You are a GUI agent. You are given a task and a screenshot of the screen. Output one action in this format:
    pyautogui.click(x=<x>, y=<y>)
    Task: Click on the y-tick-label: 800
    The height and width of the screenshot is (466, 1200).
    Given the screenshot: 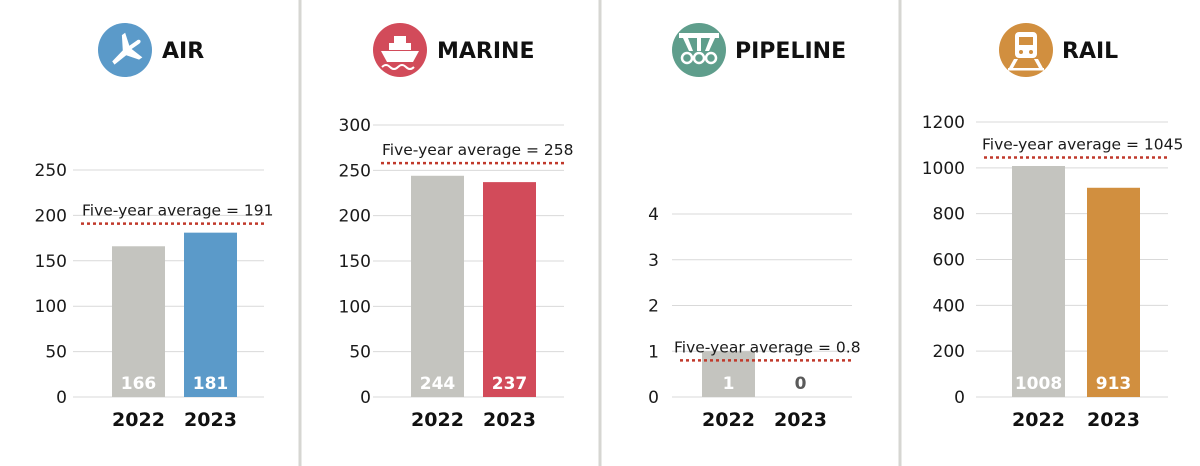 What is the action you would take?
    pyautogui.click(x=949, y=215)
    